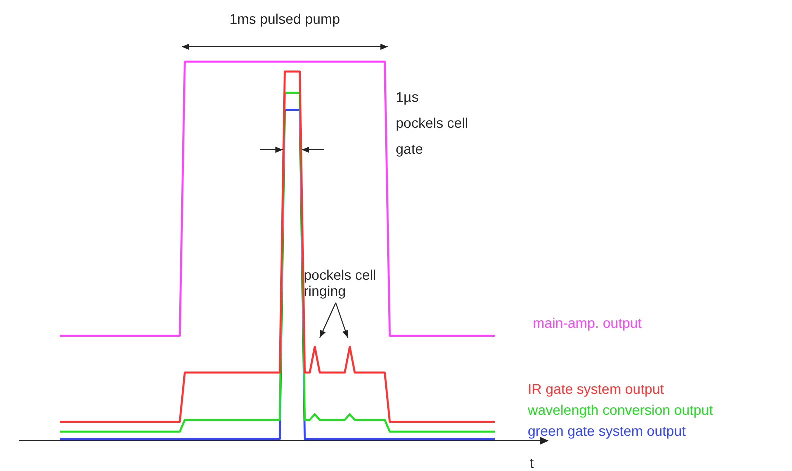 This screenshot has width=792, height=471. I want to click on text: IR gate system output, so click(596, 388).